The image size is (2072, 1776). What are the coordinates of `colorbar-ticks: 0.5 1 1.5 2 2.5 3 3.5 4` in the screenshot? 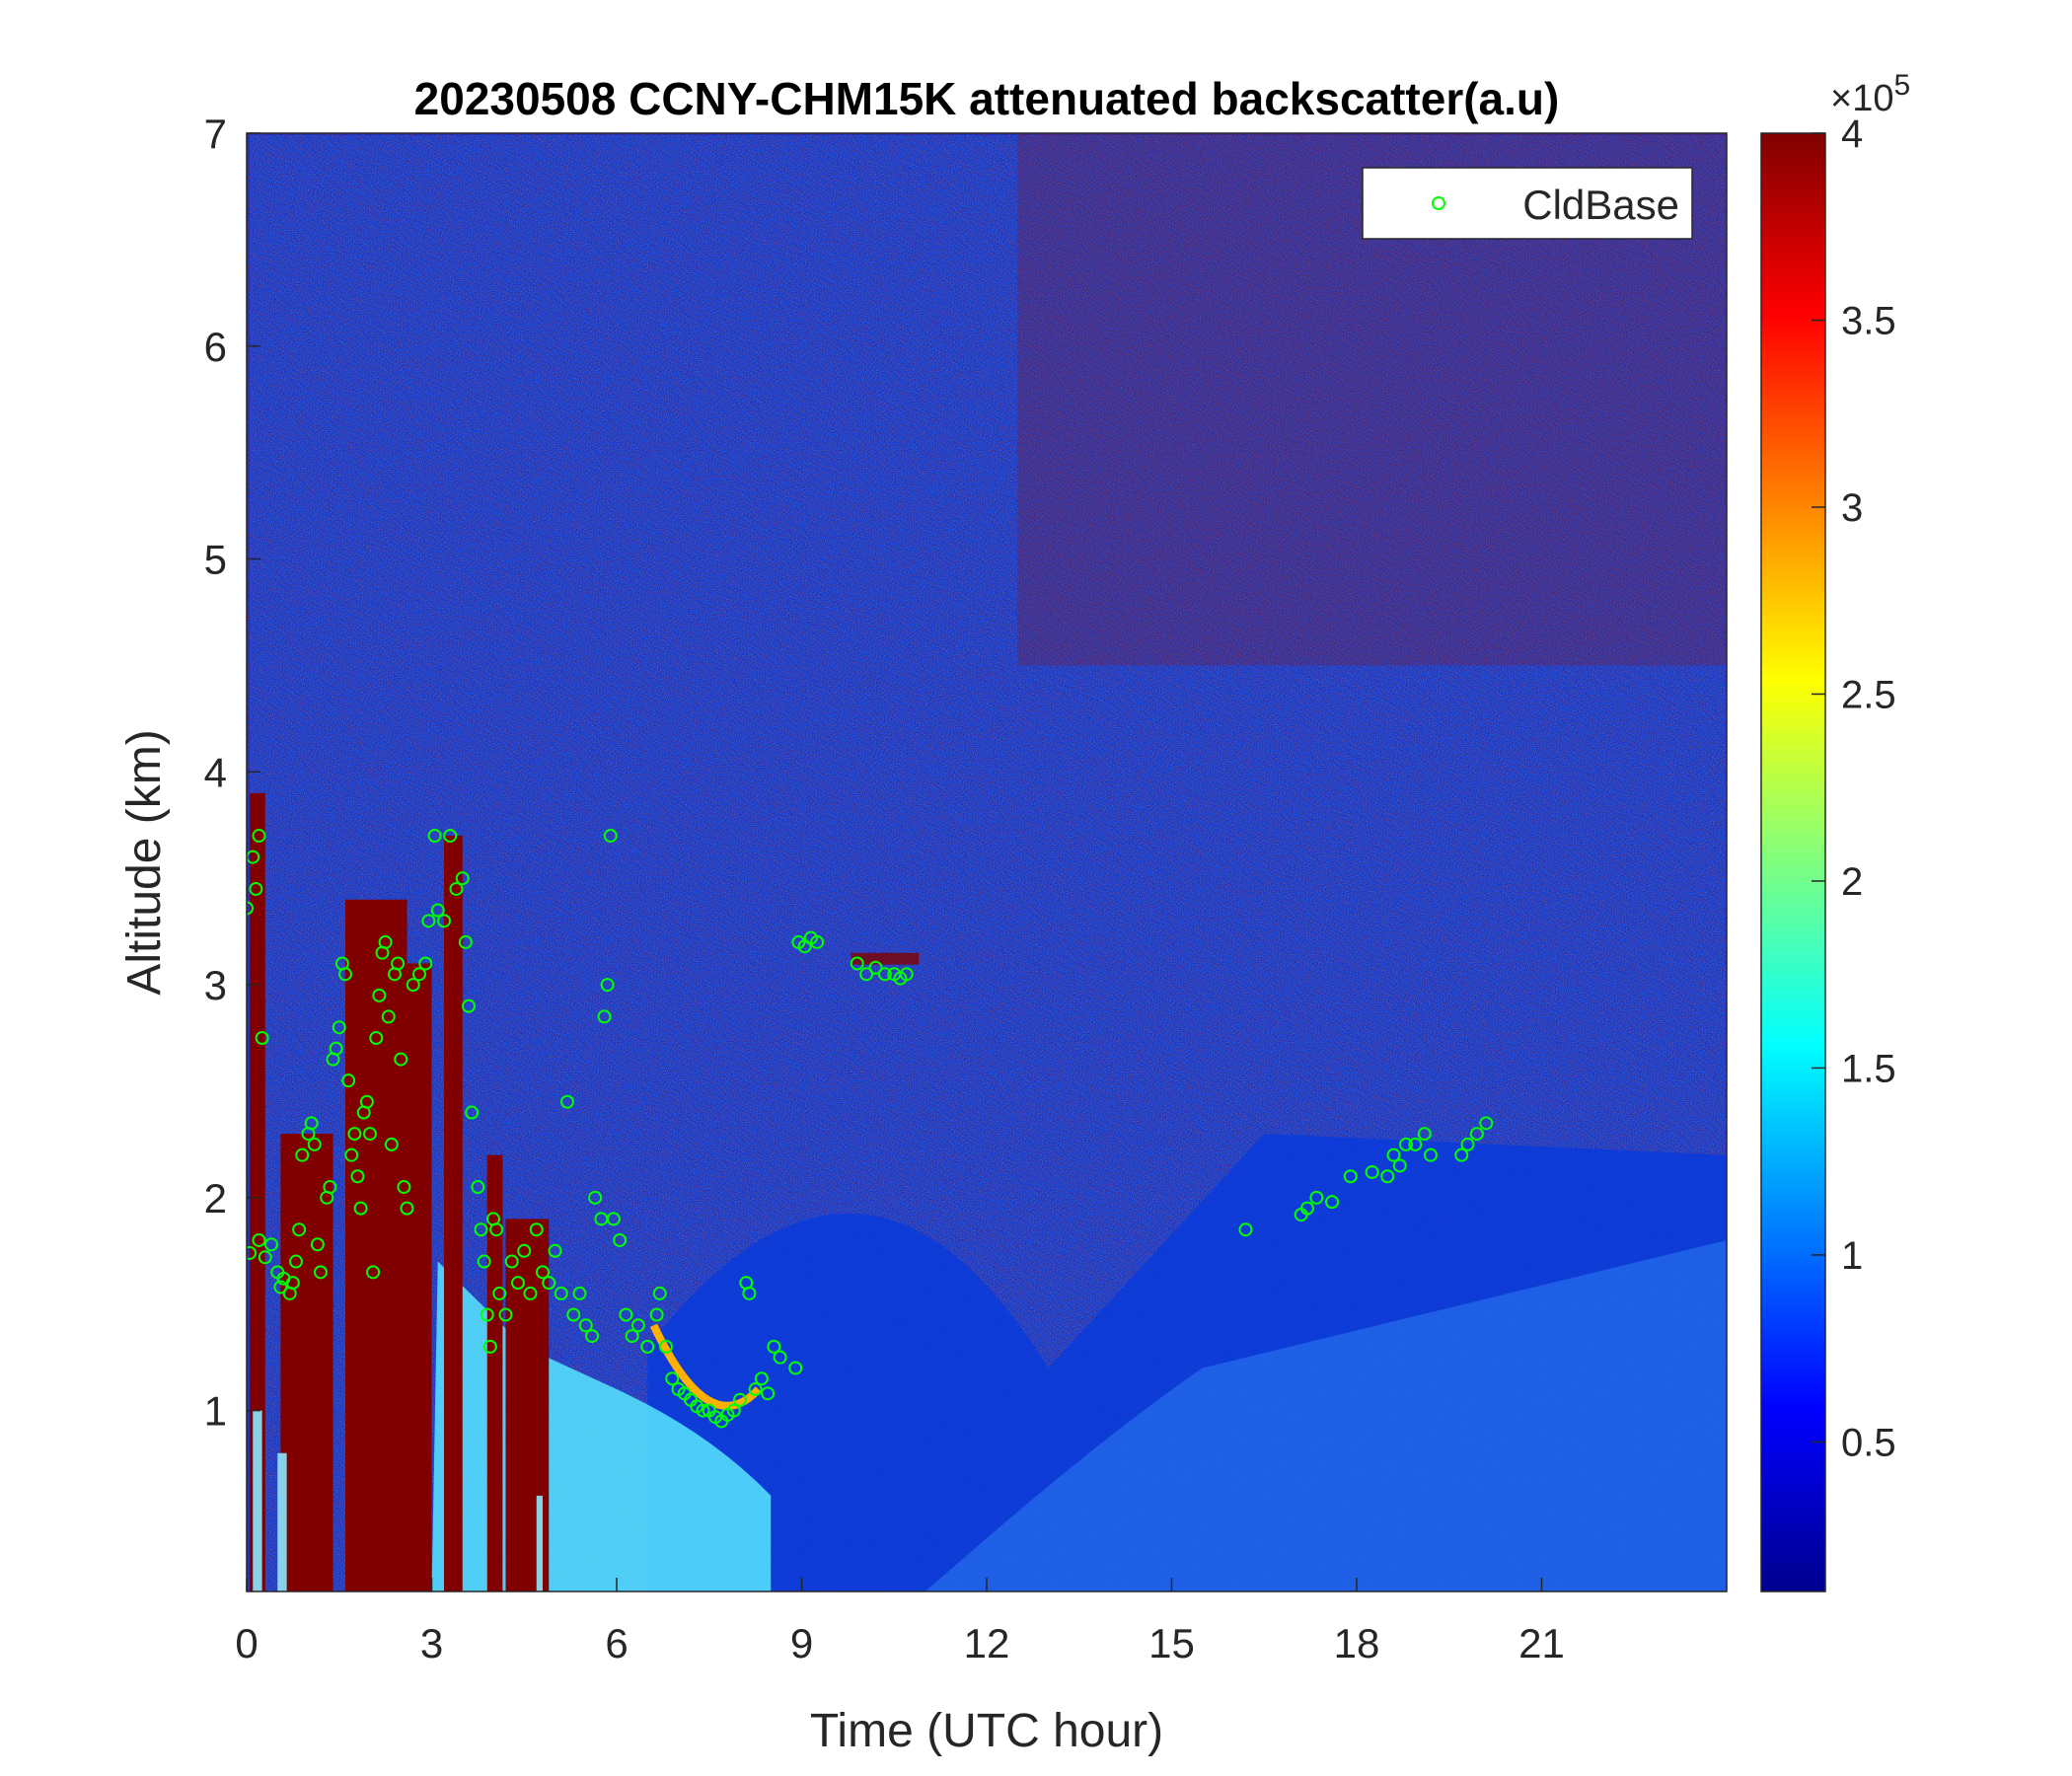 It's located at (1854, 788).